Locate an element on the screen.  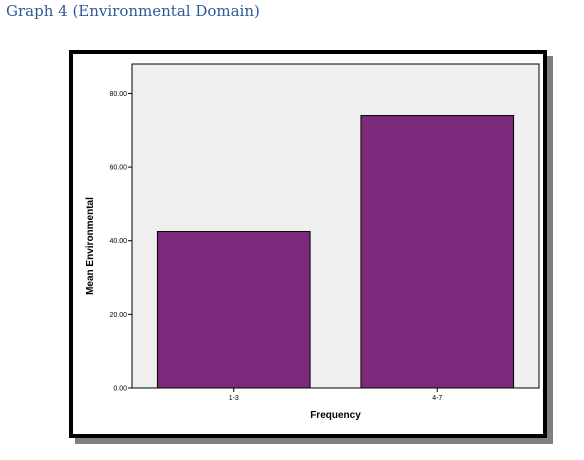
y-tick-label: 20.00 is located at coordinates (118, 315).